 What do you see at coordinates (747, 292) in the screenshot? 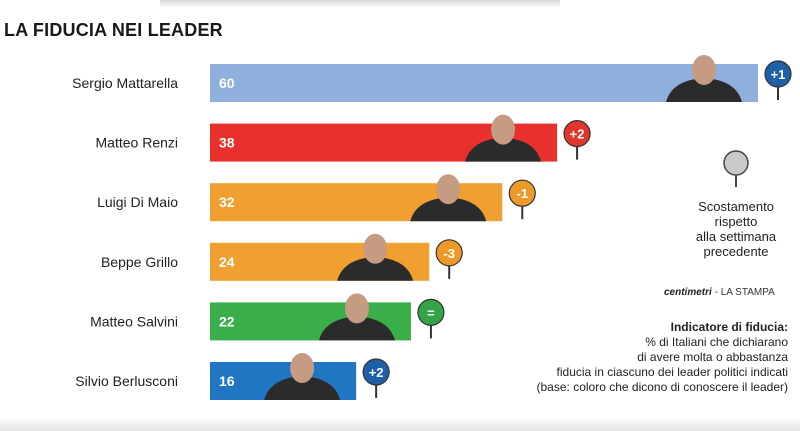
I see `credit-source: LA STAMPA` at bounding box center [747, 292].